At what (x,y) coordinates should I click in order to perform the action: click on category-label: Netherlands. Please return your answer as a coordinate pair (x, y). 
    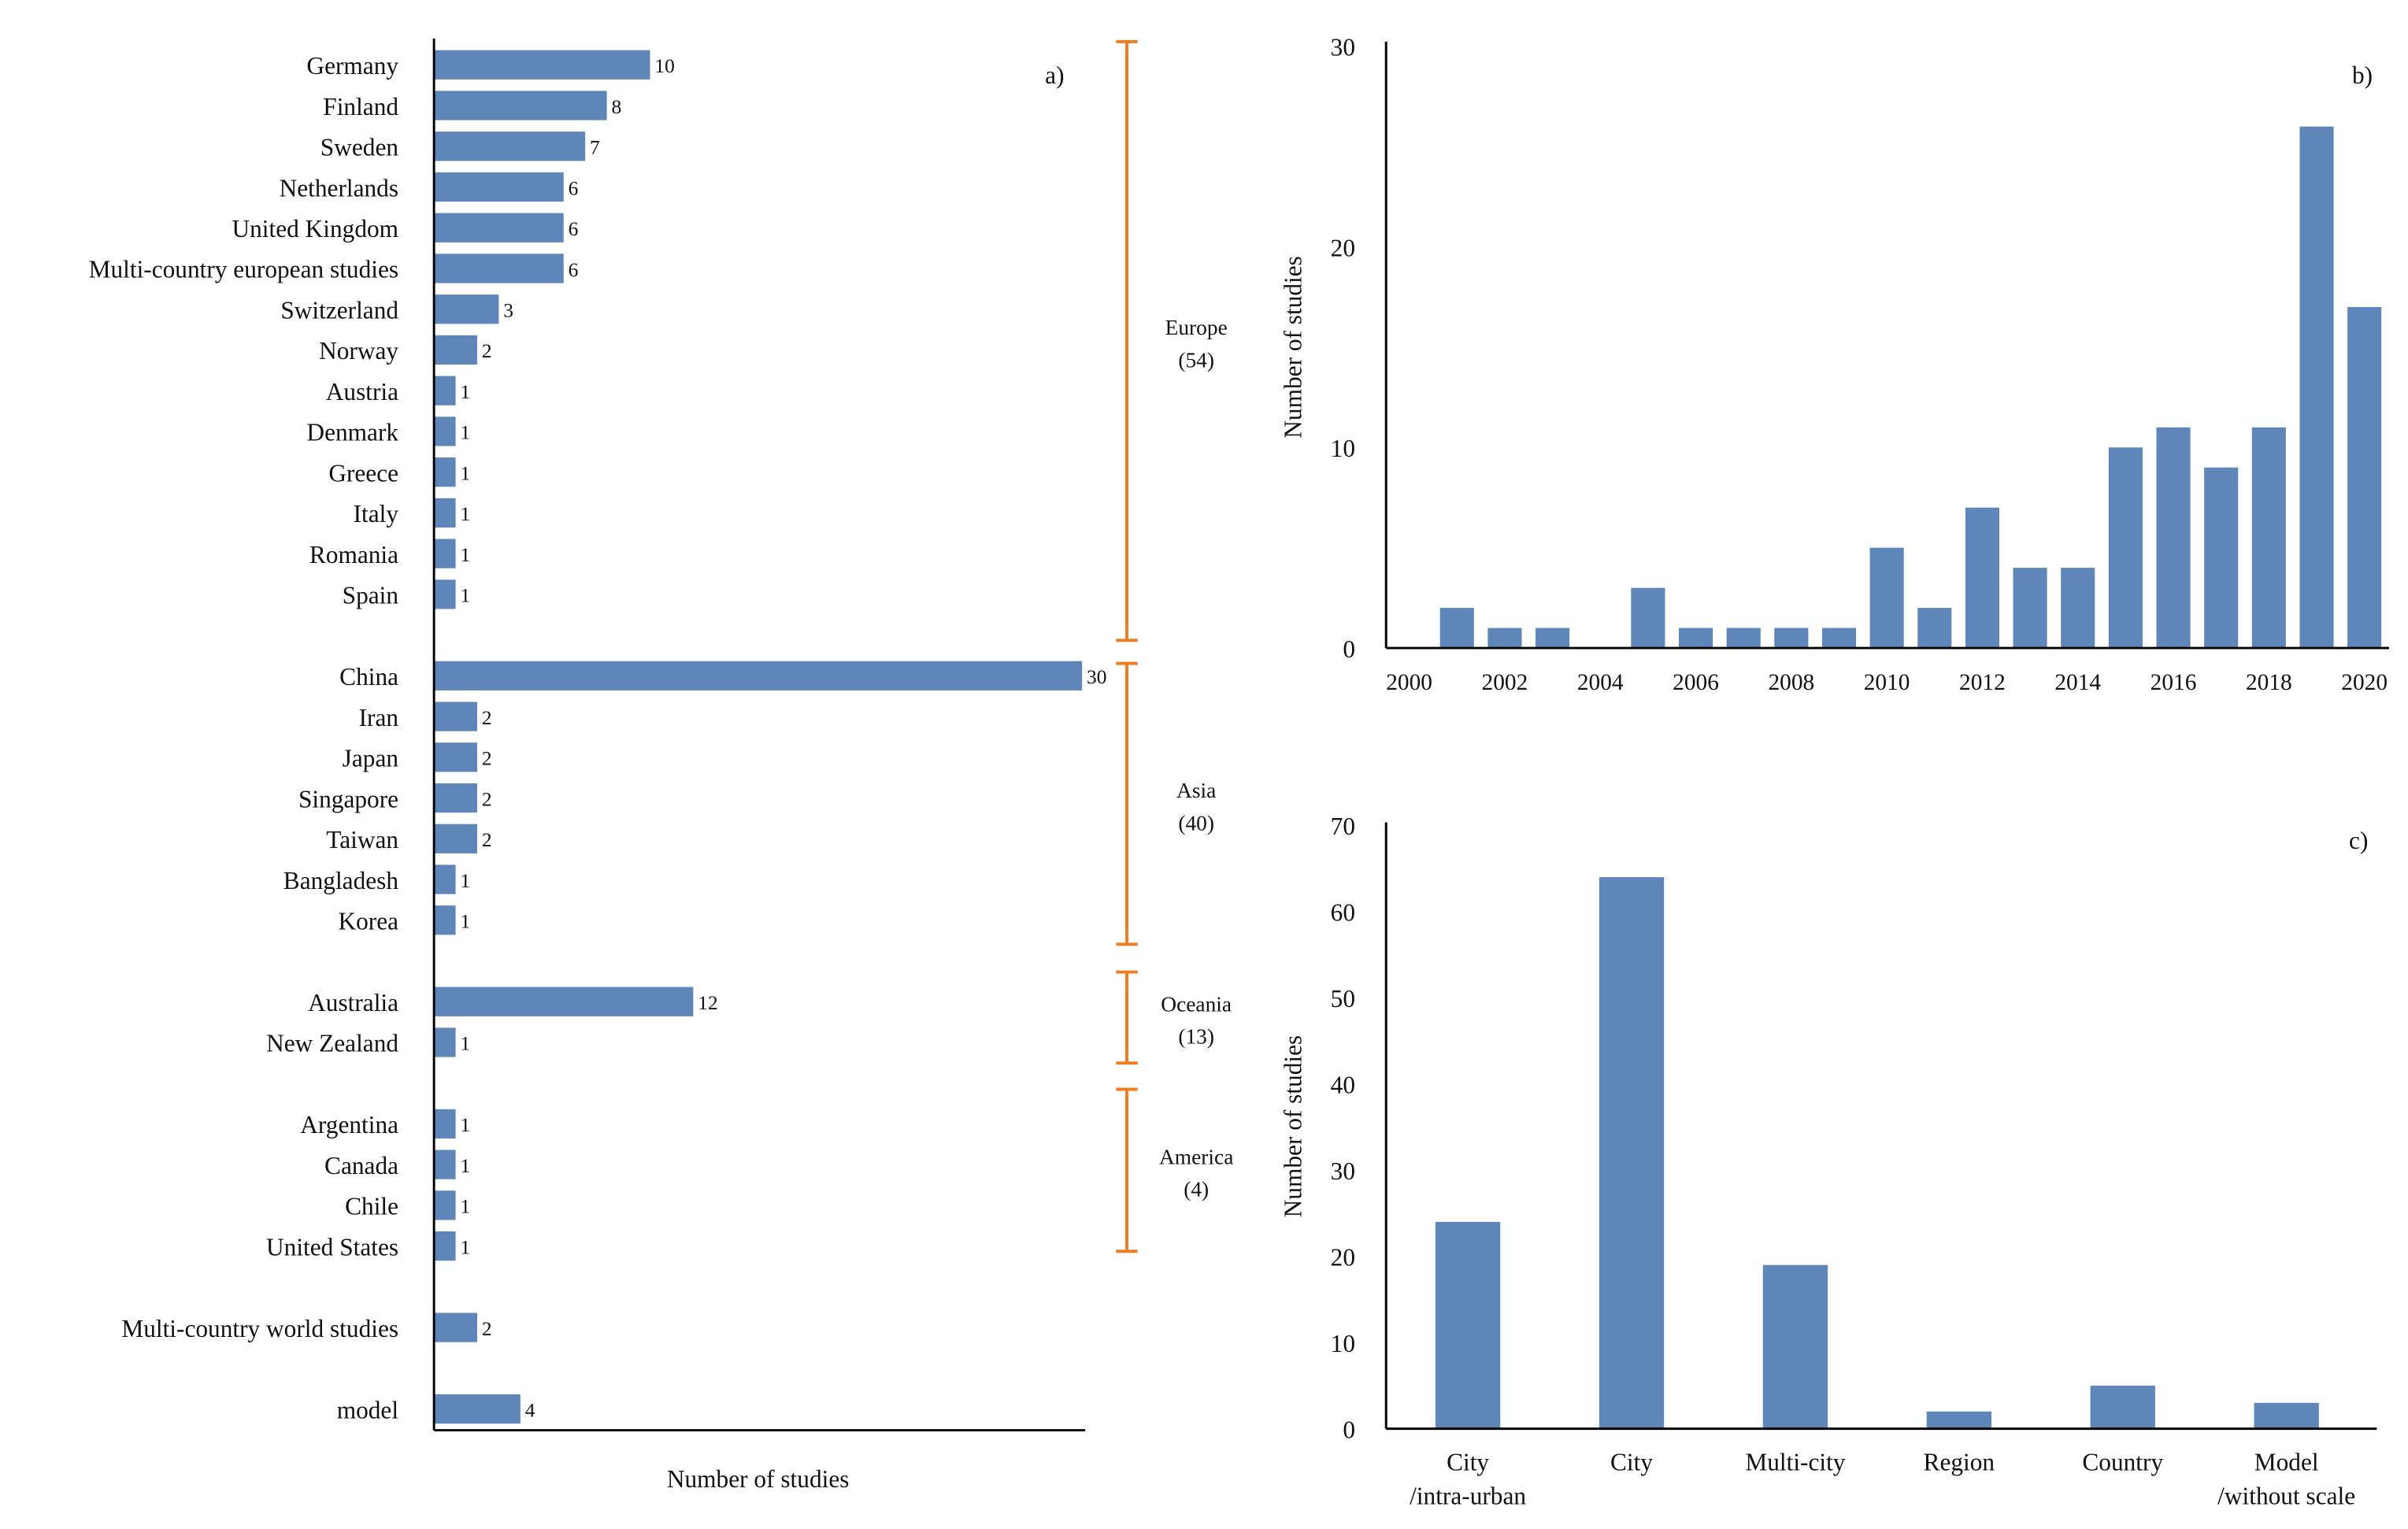
    Looking at the image, I should click on (339, 188).